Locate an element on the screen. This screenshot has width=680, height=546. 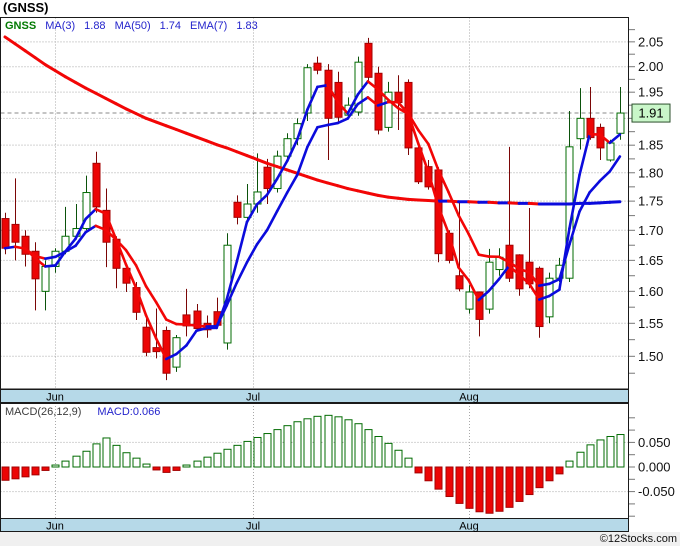
watermark-bar: ©12Stocks.com is located at coordinates (340, 539).